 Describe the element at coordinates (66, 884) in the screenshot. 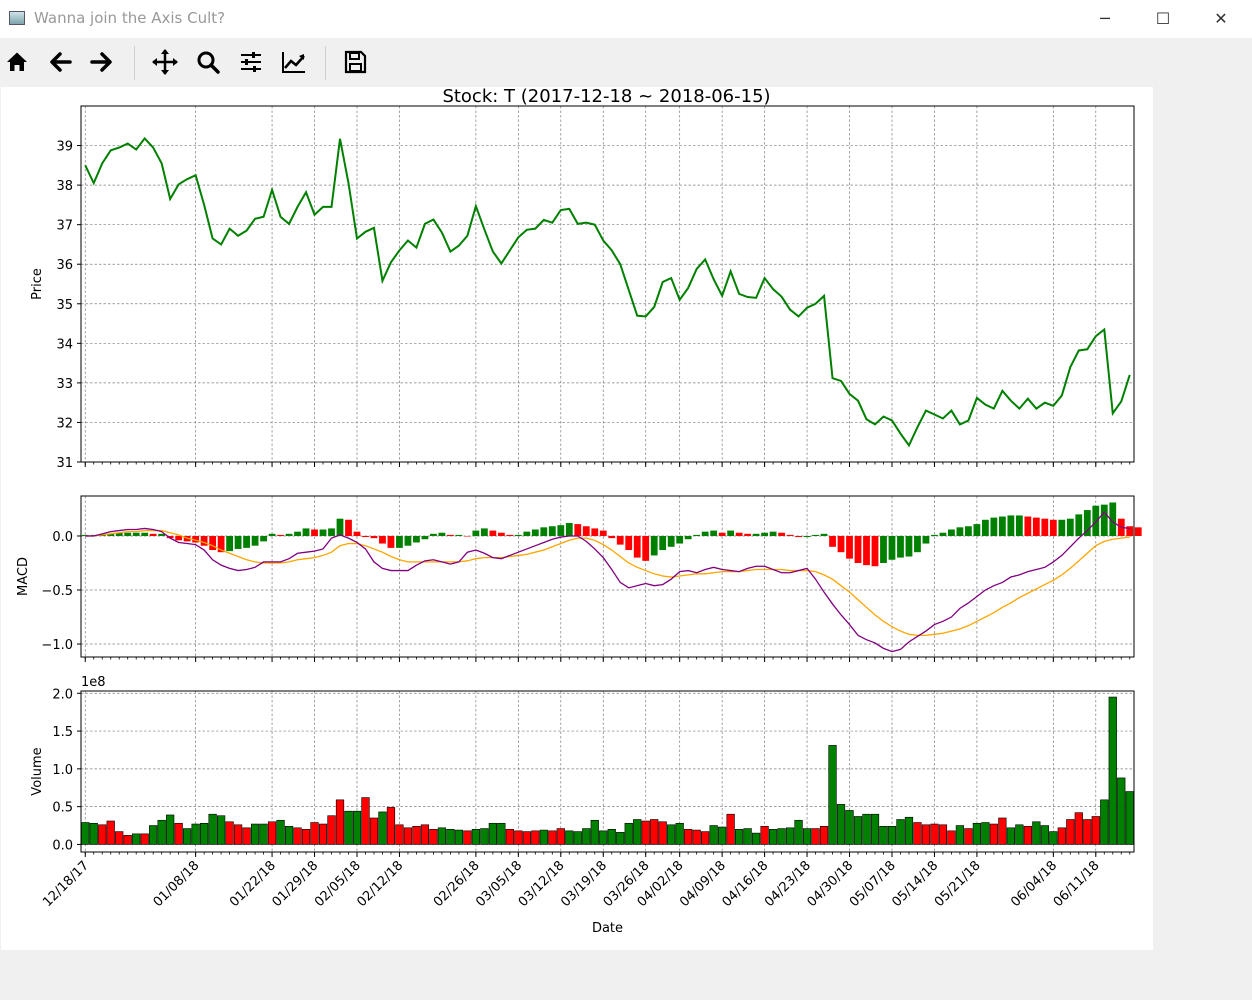

I see `x-tick-label: 12/18/17` at that location.